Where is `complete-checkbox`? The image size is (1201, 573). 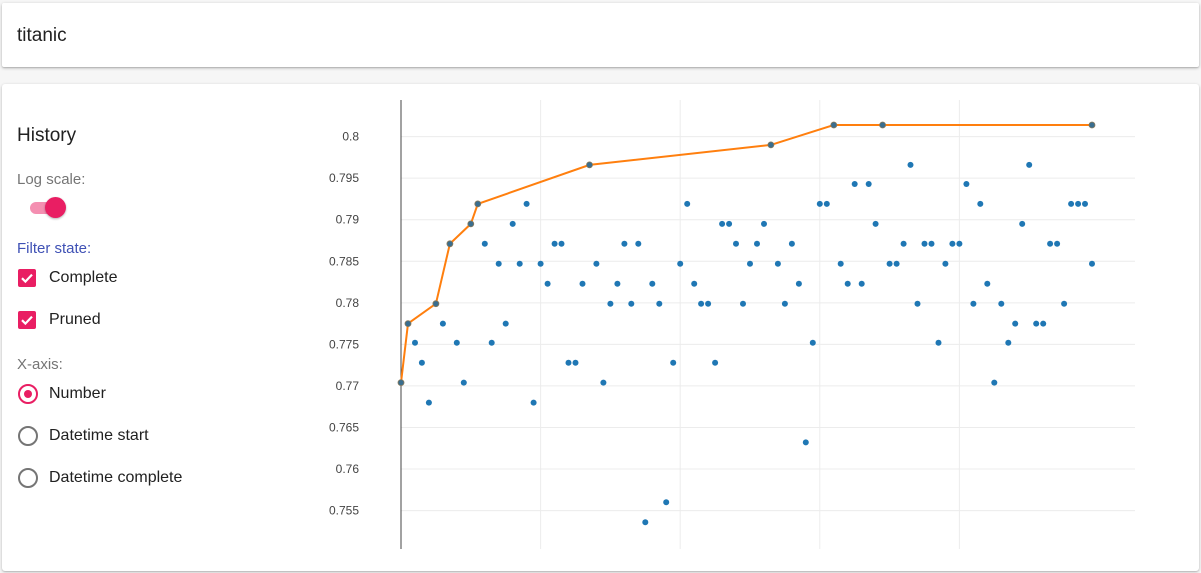
complete-checkbox is located at coordinates (27, 278).